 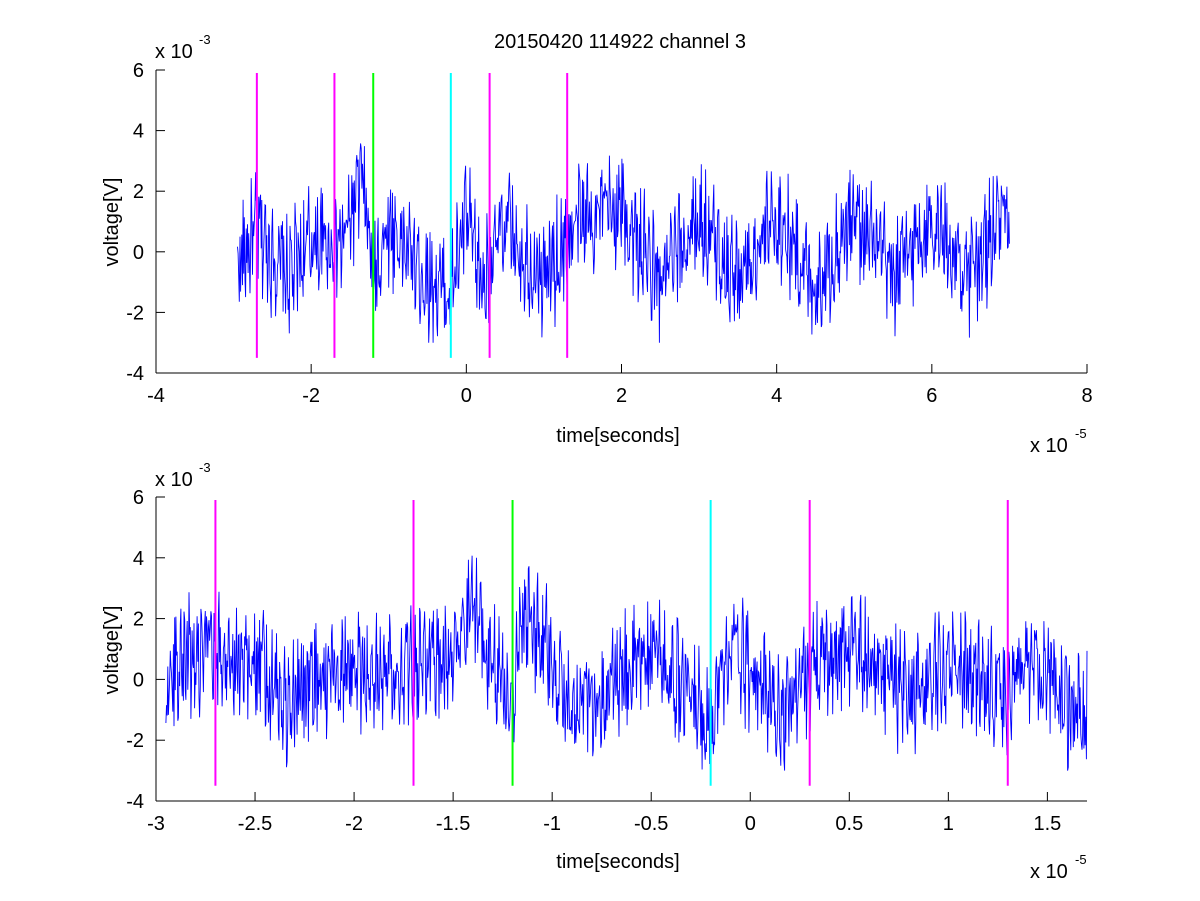 I want to click on bottom-y-tick-label: 2, so click(x=138, y=620).